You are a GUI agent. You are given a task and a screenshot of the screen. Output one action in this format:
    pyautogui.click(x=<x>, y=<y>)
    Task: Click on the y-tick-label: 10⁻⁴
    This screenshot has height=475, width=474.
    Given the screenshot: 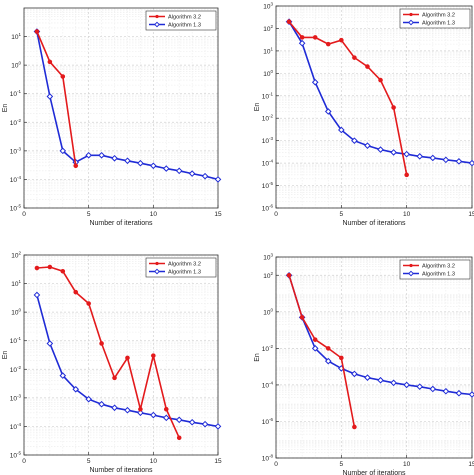 What is the action you would take?
    pyautogui.click(x=268, y=384)
    